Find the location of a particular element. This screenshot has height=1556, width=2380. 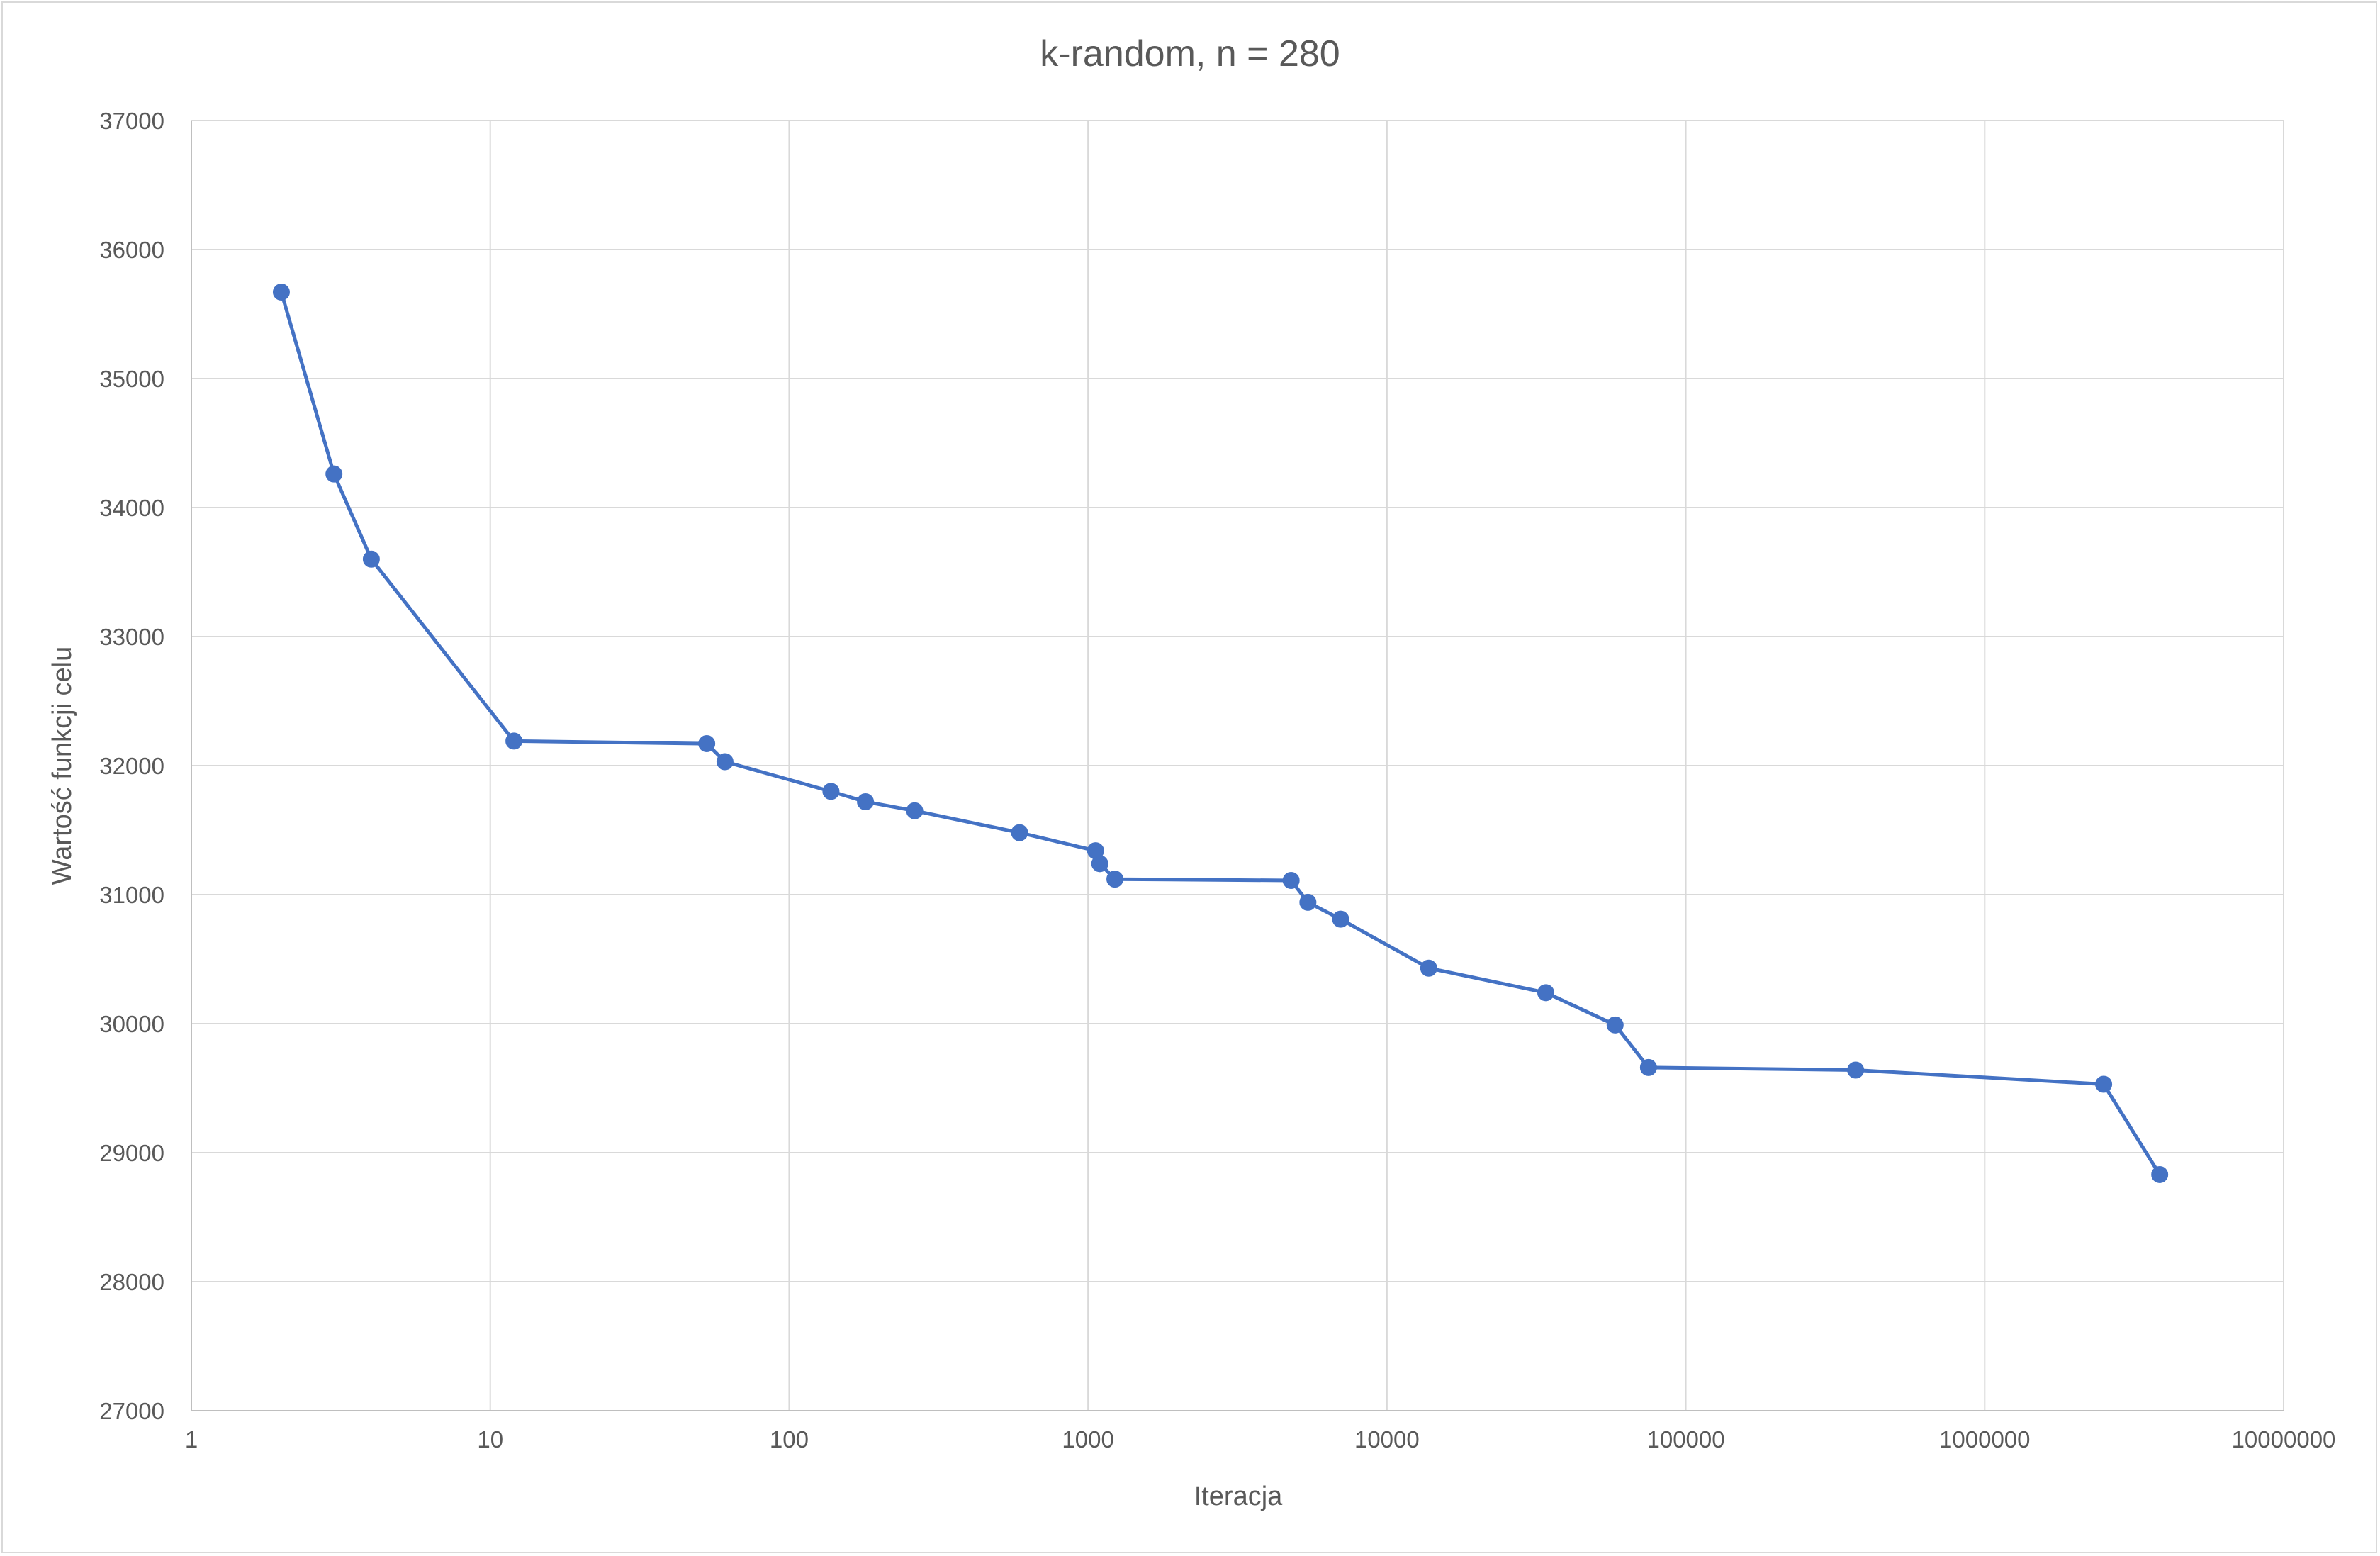

x-tick-label: 10000 is located at coordinates (1387, 1439).